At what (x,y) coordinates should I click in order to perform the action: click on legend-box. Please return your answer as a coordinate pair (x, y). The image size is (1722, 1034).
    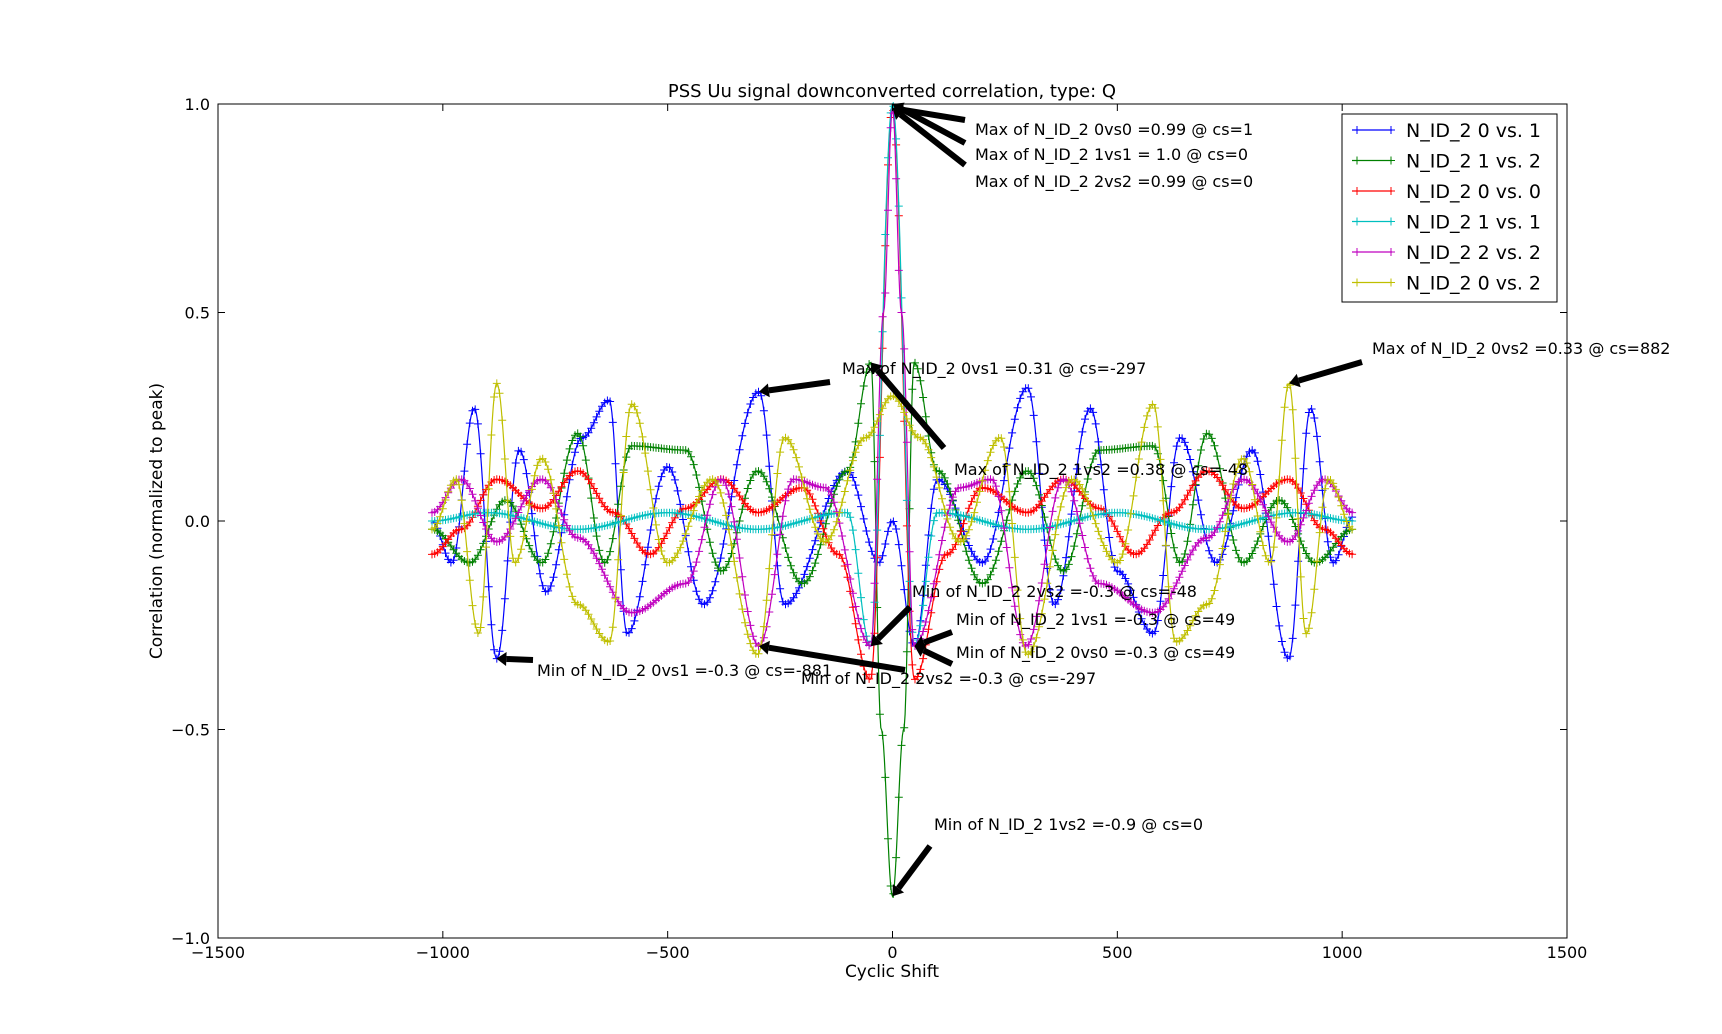
    Looking at the image, I should click on (1449, 208).